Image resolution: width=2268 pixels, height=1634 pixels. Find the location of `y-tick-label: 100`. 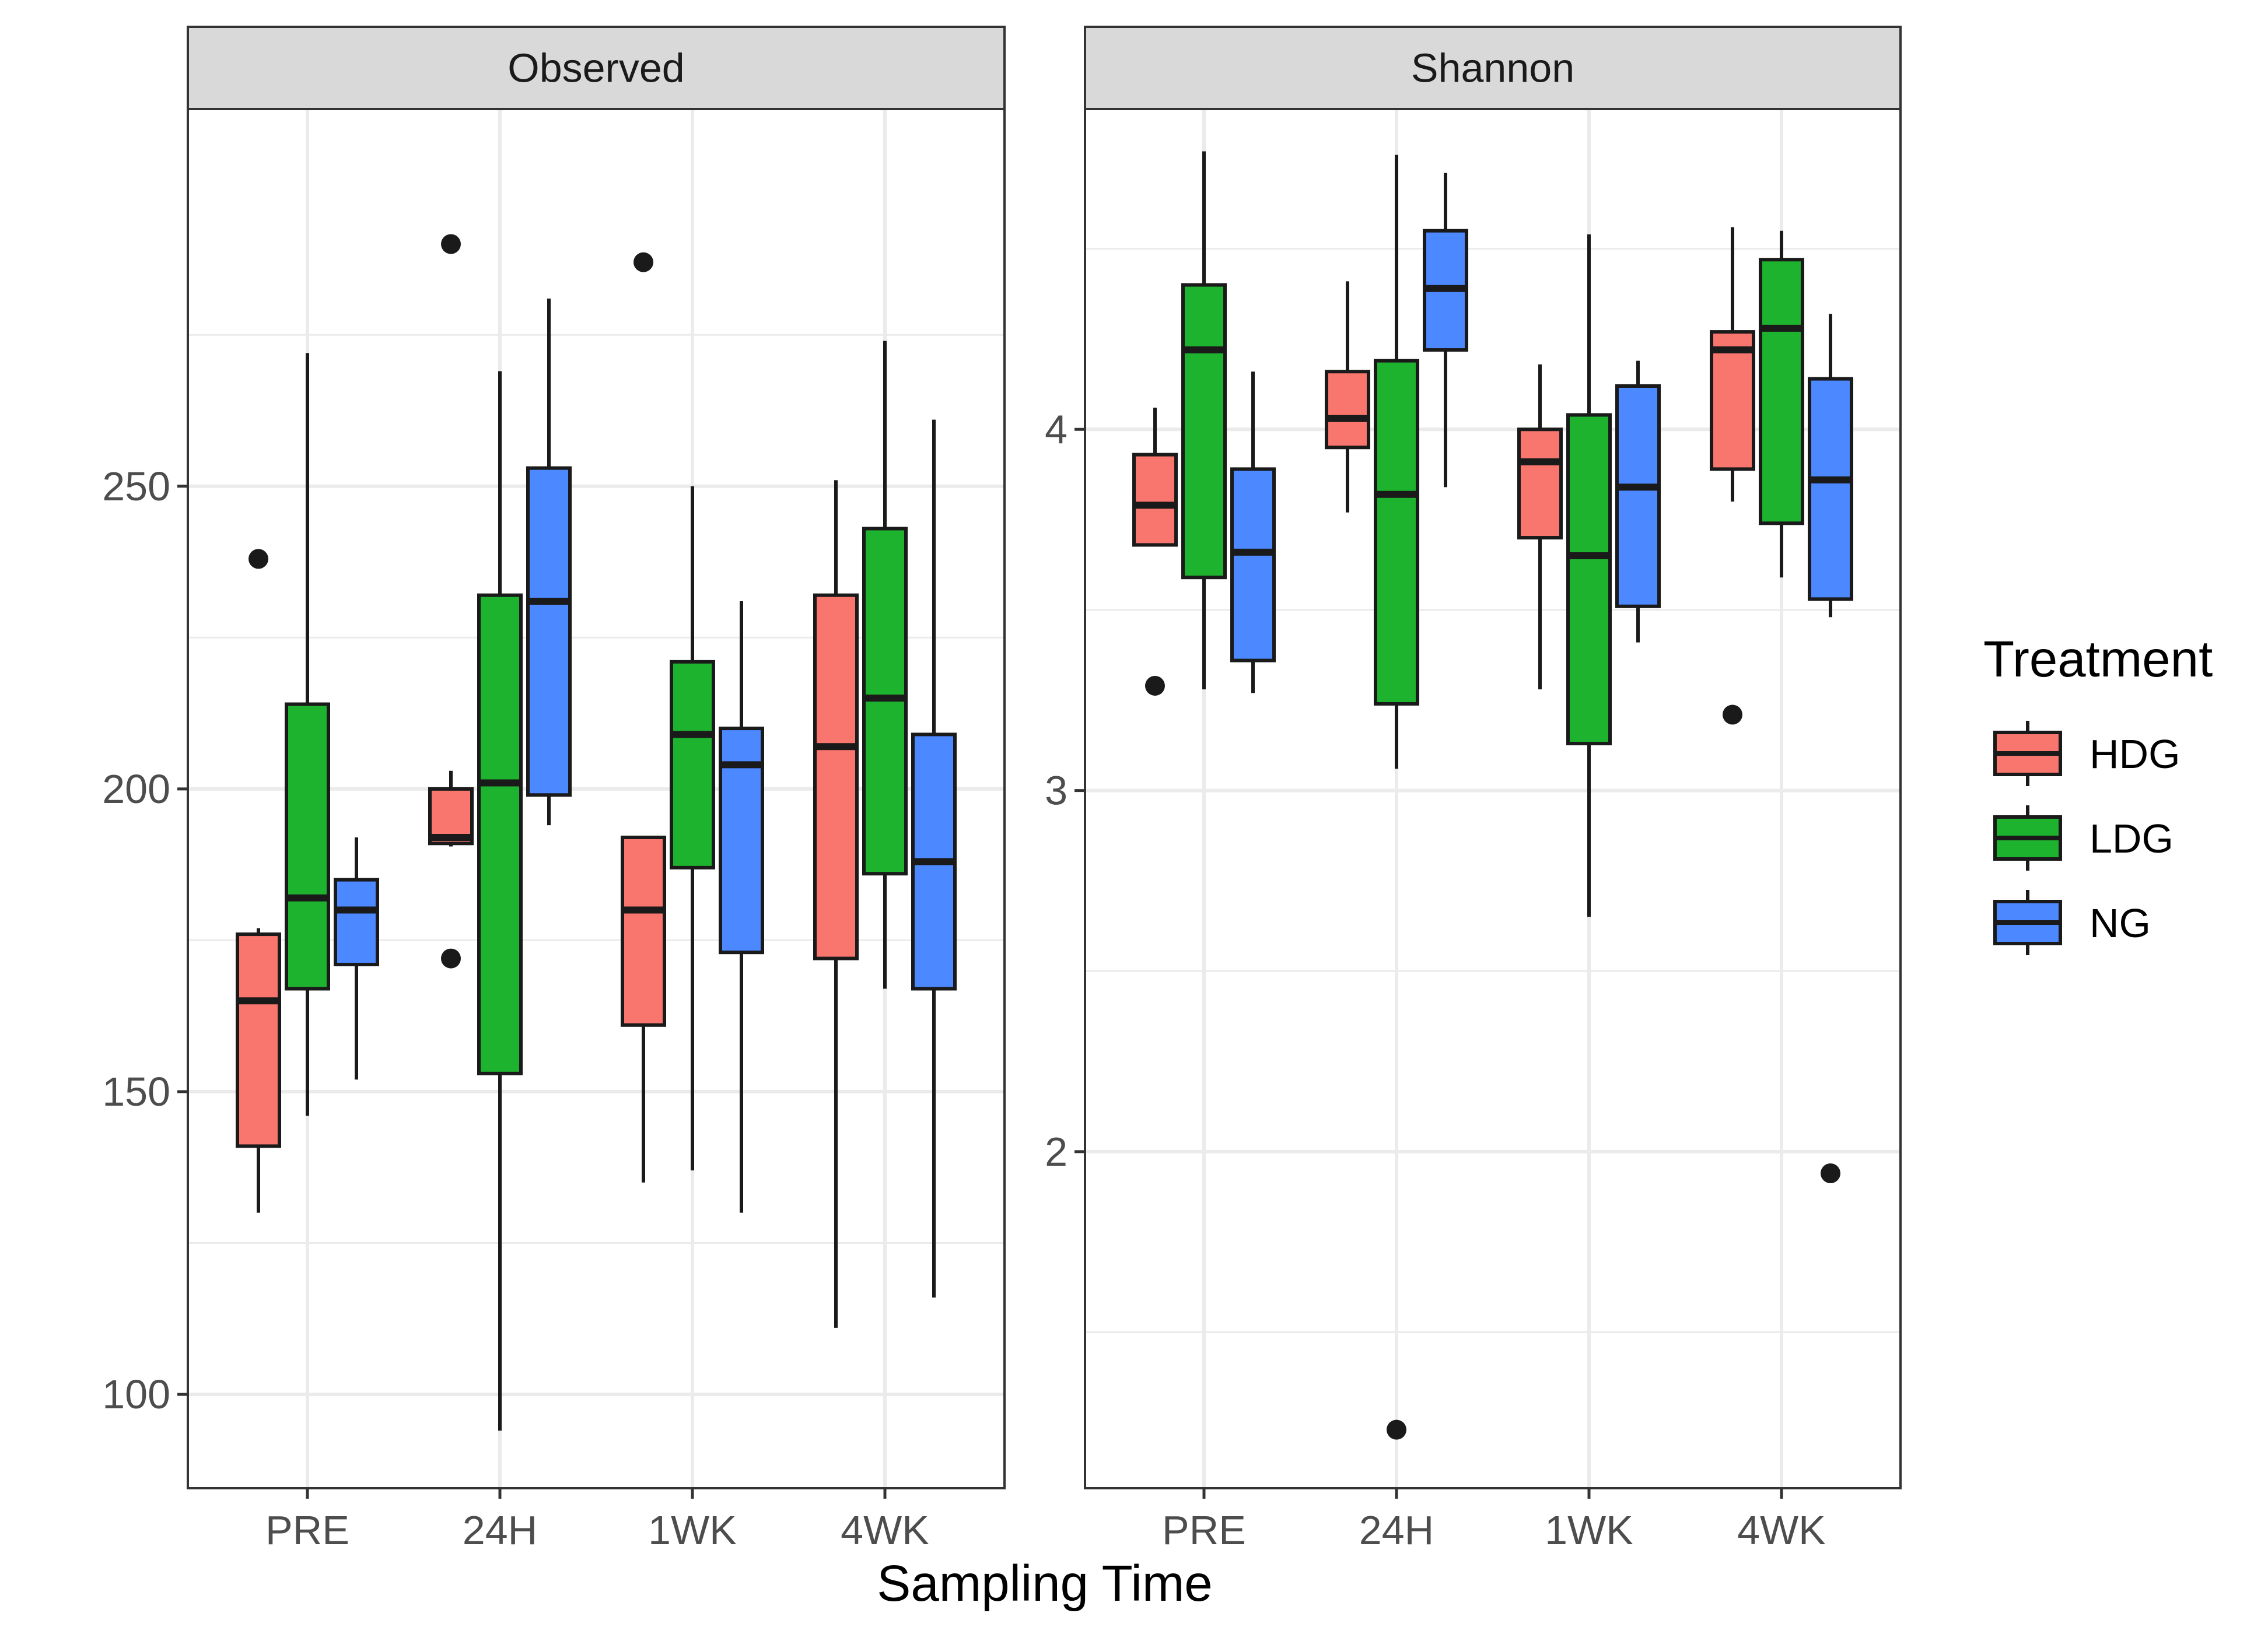

y-tick-label: 100 is located at coordinates (136, 1394).